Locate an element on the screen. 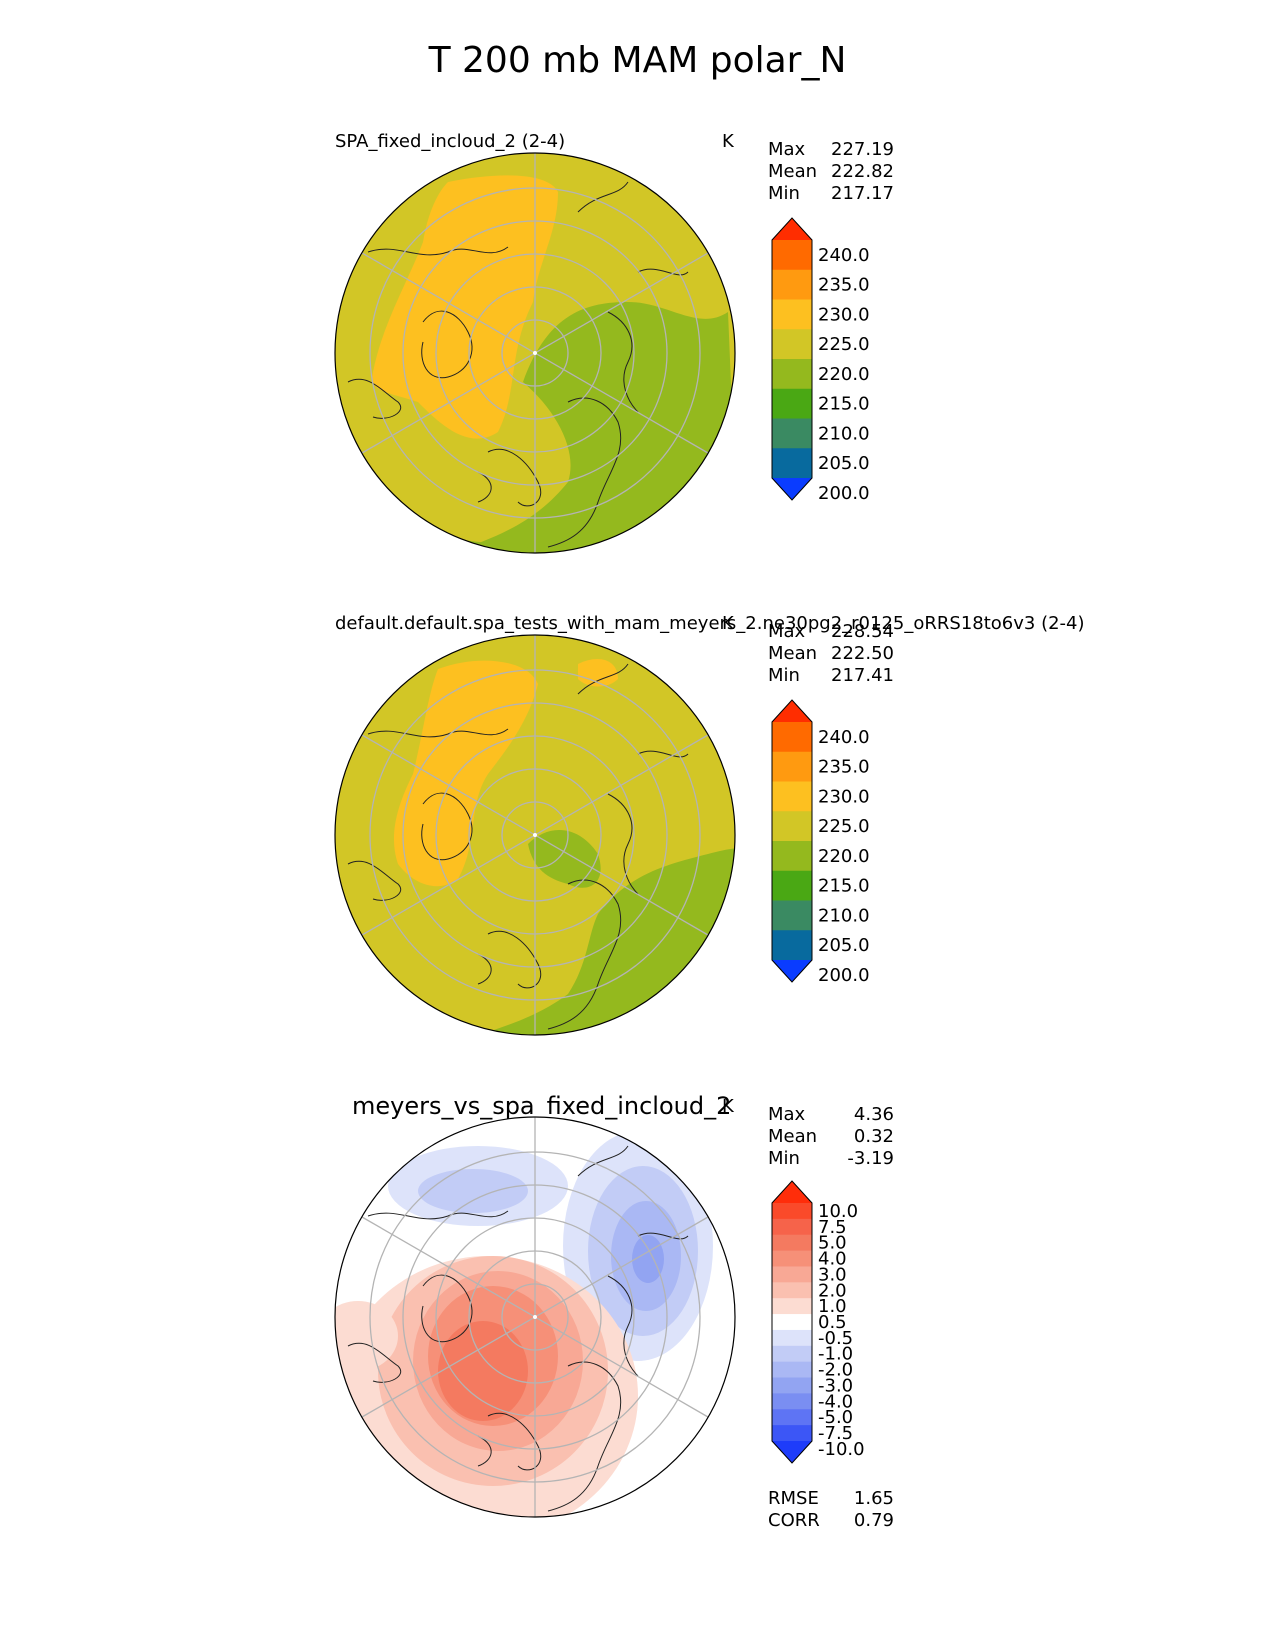  metric-label: CORR is located at coordinates (794, 1520).